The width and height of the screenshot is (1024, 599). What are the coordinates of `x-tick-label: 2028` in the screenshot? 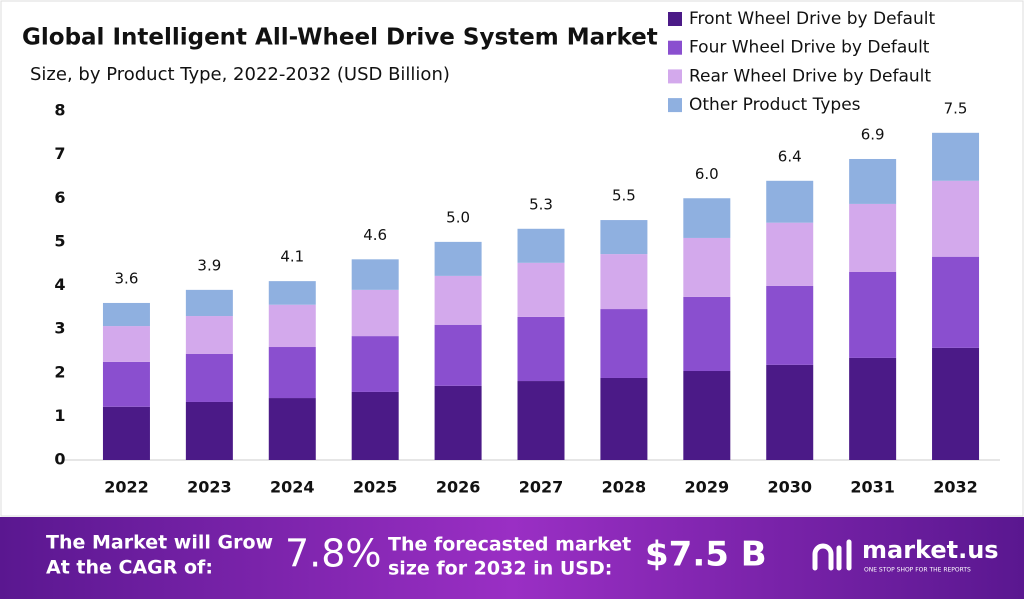 It's located at (624, 487).